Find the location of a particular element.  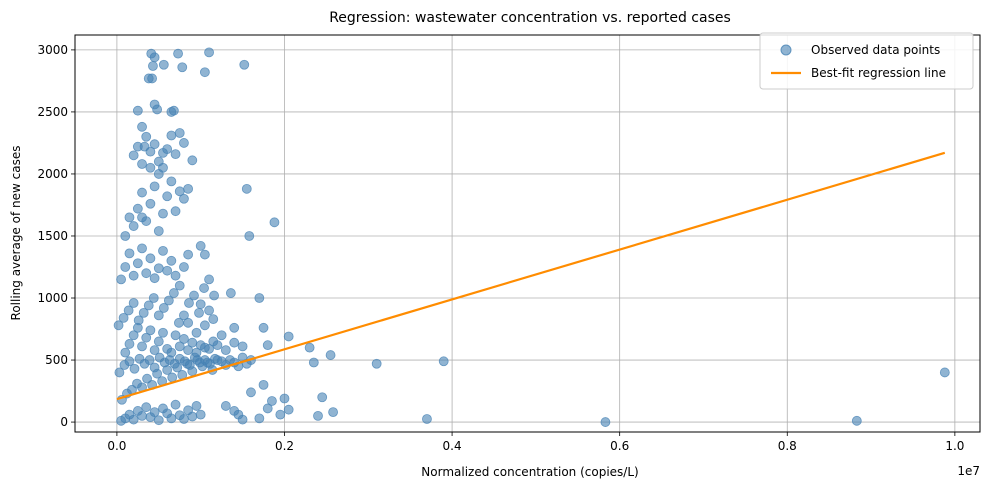

y-tick-label: 500 is located at coordinates (56, 360).